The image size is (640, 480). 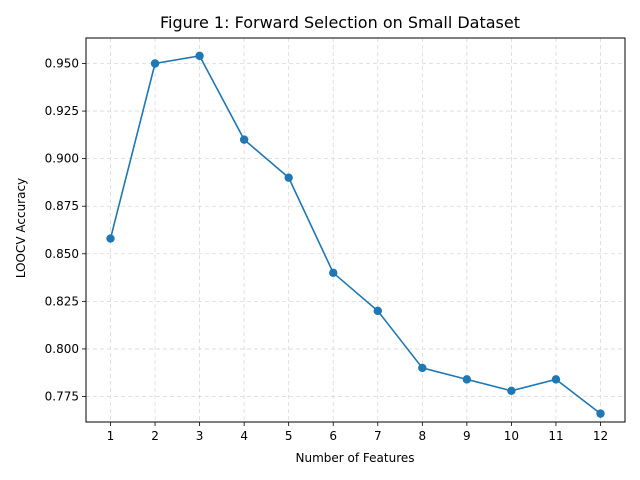 What do you see at coordinates (200, 436) in the screenshot?
I see `x-tick-label: 3` at bounding box center [200, 436].